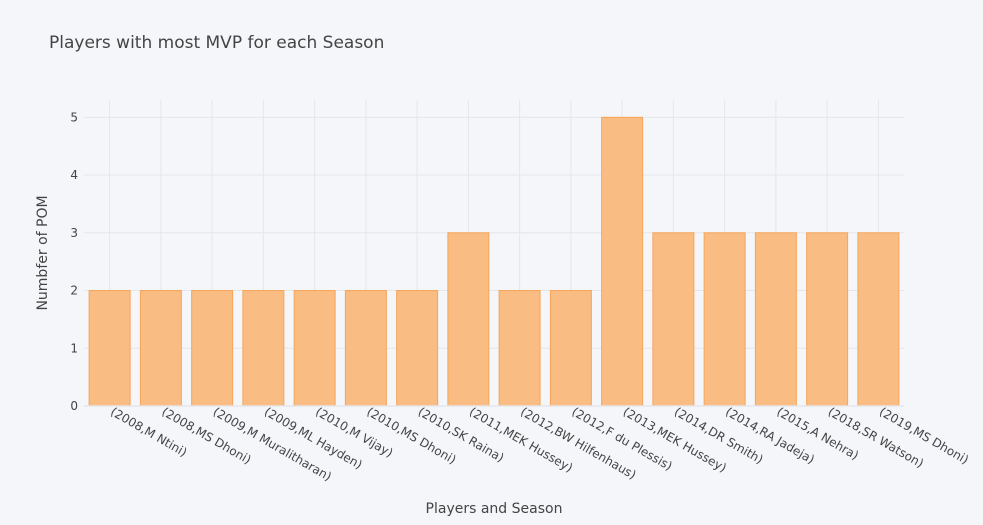  Describe the element at coordinates (770, 435) in the screenshot. I see `x-tick-label: (2014,RA Jadeja)` at that location.